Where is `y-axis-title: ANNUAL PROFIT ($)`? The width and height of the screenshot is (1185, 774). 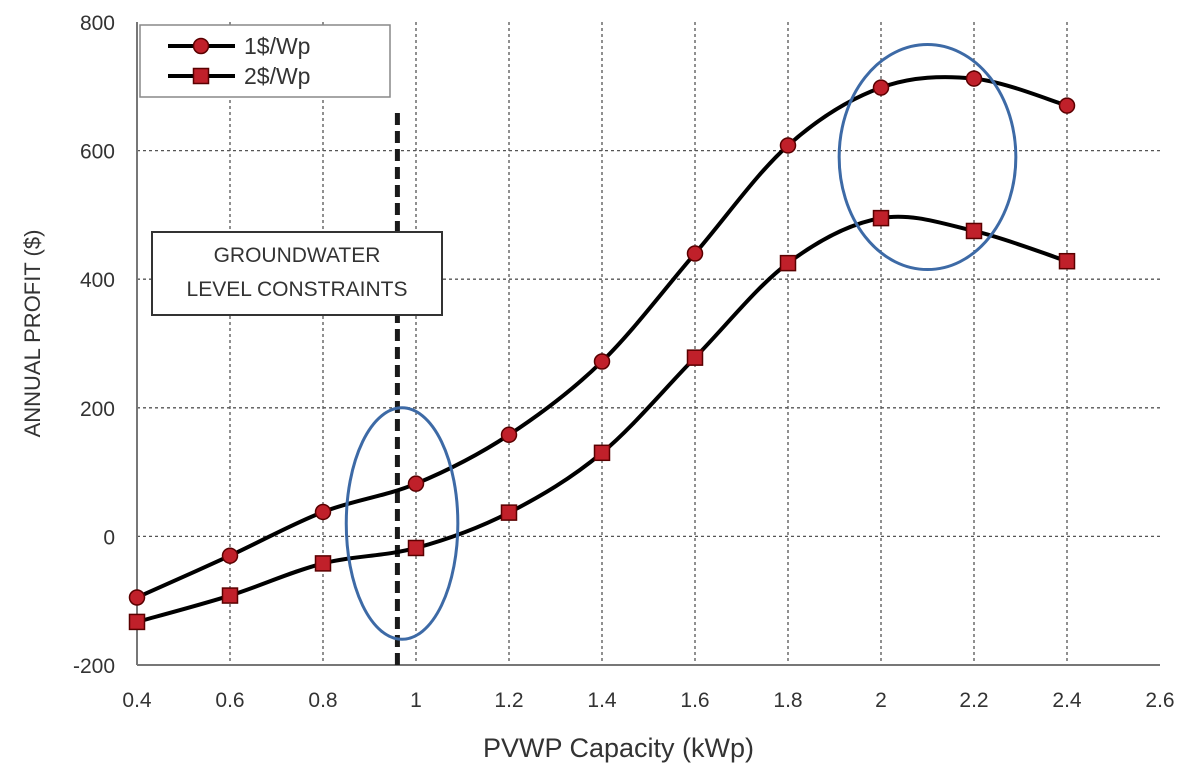 y-axis-title: ANNUAL PROFIT ($) is located at coordinates (32, 334).